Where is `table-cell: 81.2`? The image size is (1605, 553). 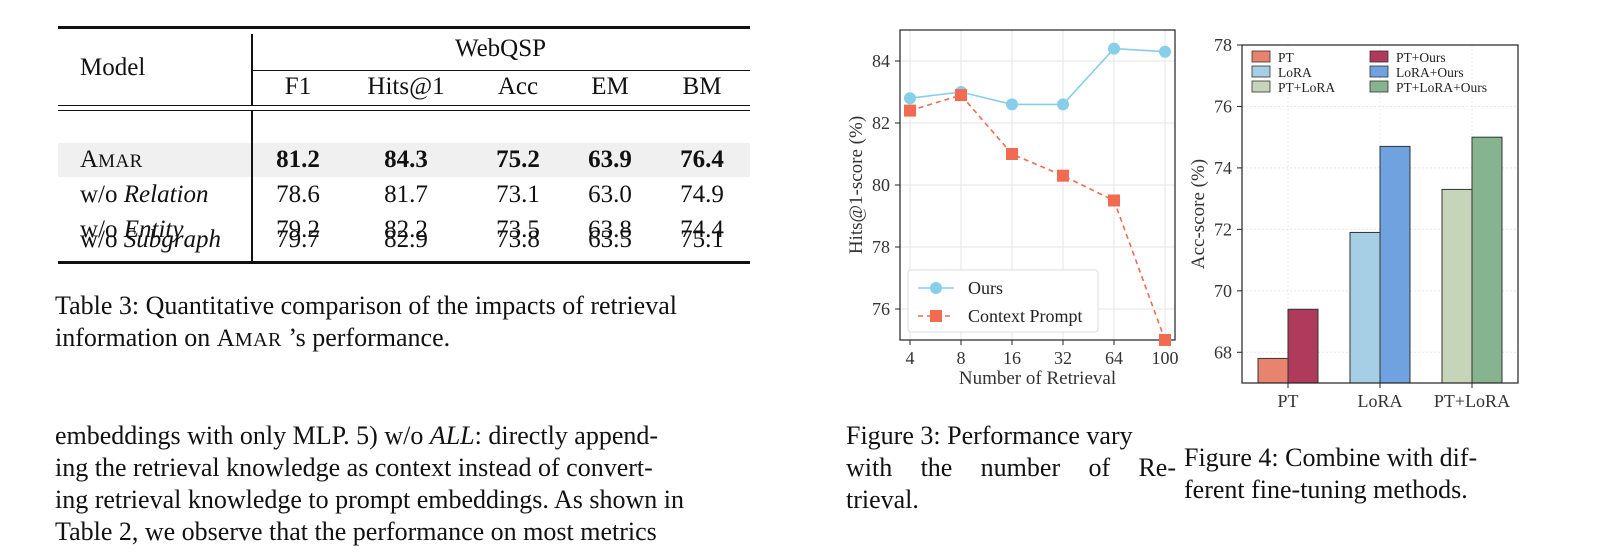 table-cell: 81.2 is located at coordinates (298, 159).